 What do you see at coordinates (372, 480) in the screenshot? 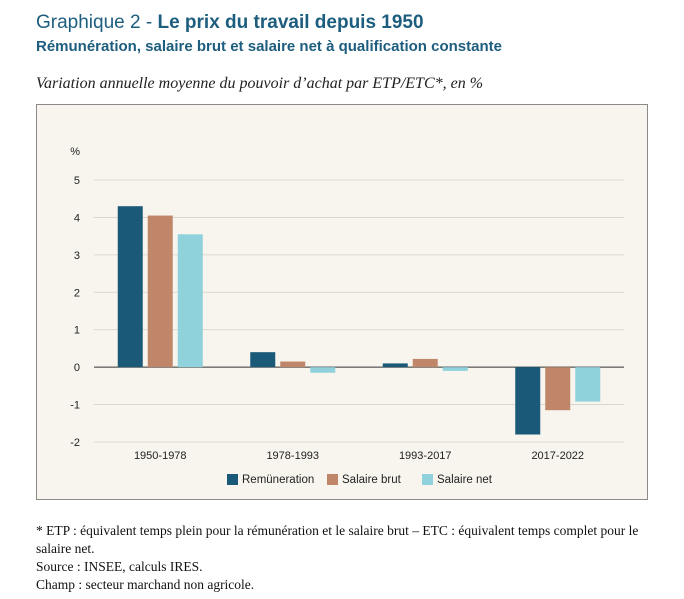
I see `legend-label: Salaire brut` at bounding box center [372, 480].